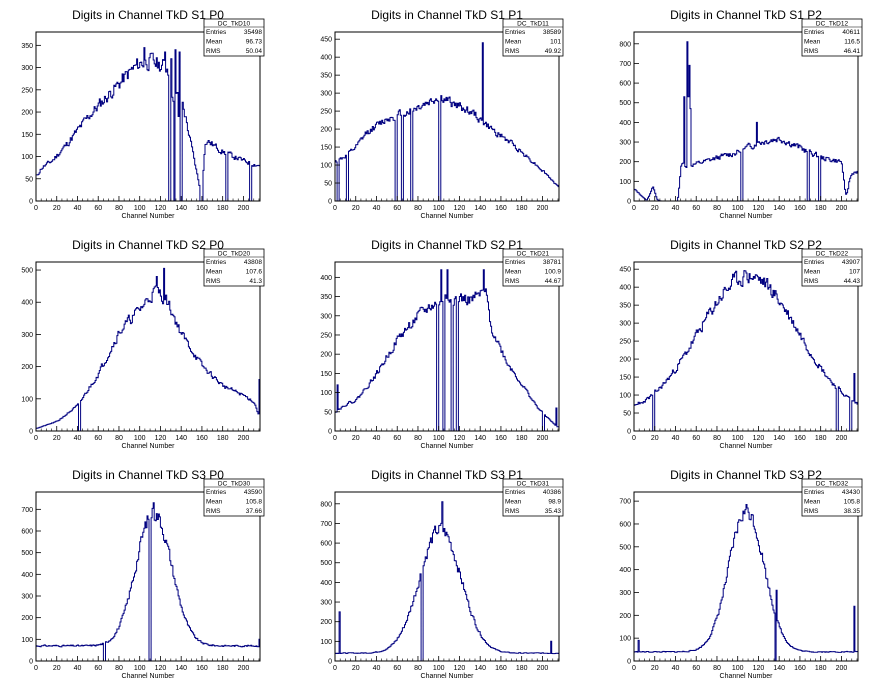  Describe the element at coordinates (552, 492) in the screenshot. I see `stats-entries-value: 40386` at that location.